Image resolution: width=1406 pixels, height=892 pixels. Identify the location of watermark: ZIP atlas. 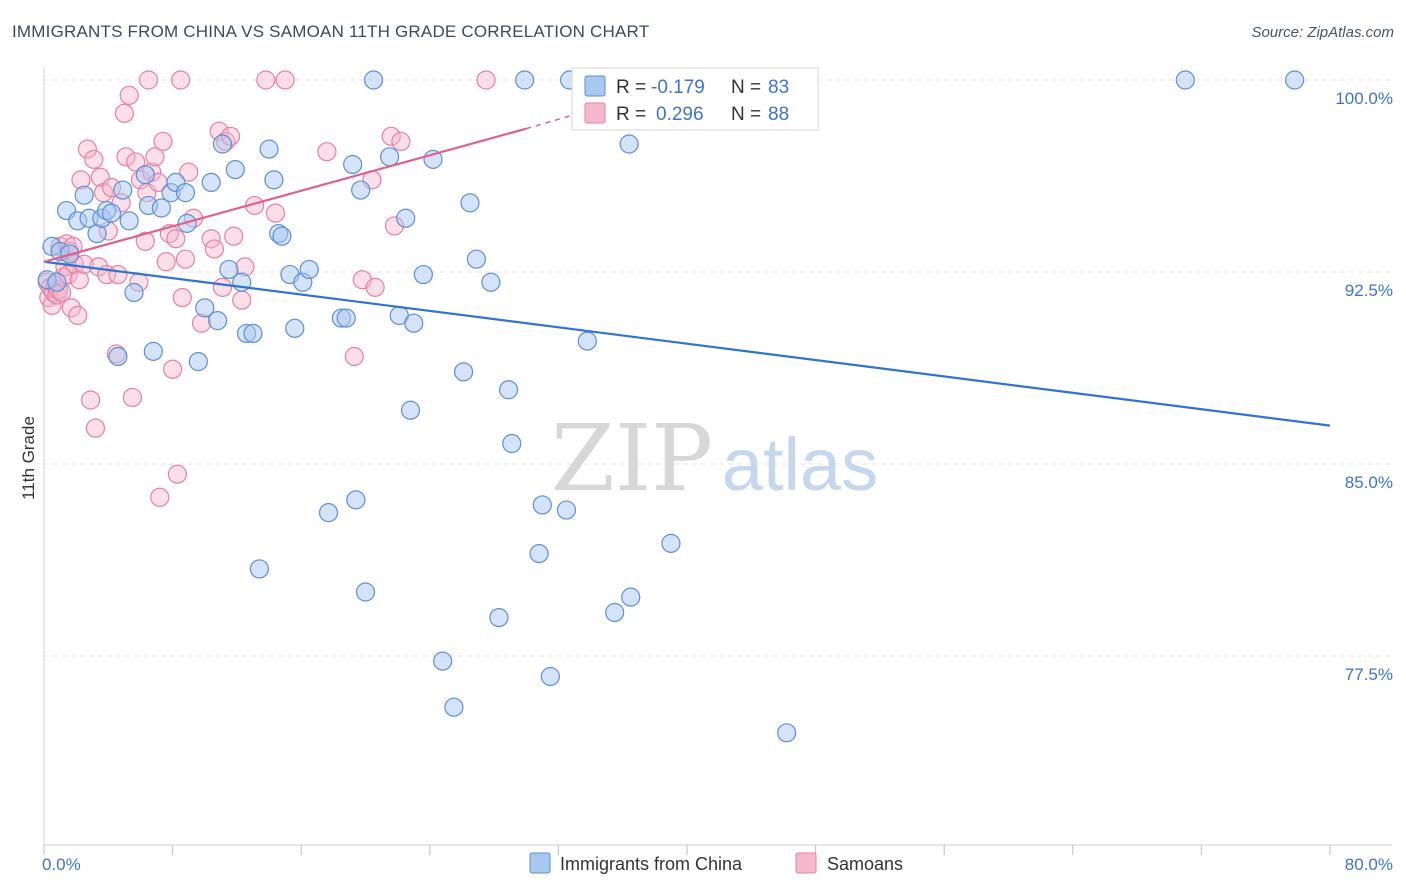
(714, 458).